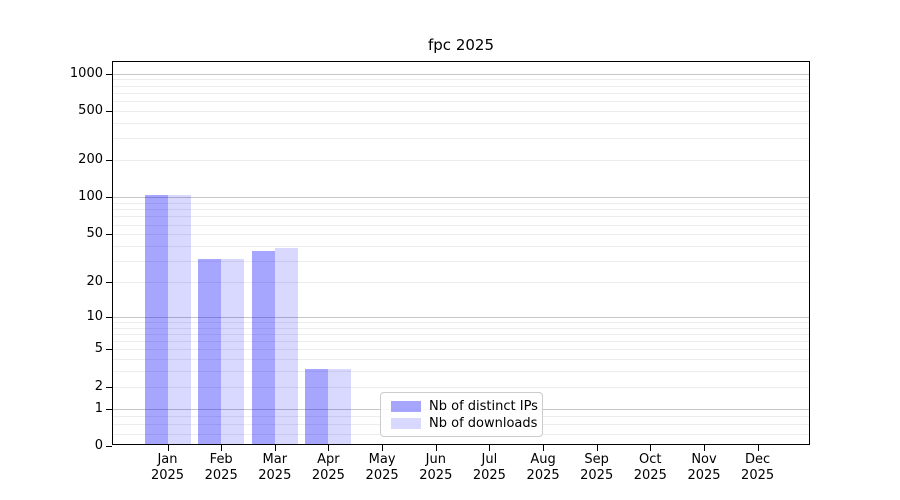 Image resolution: width=900 pixels, height=500 pixels. What do you see at coordinates (90, 110) in the screenshot?
I see `y-tick-label: 500` at bounding box center [90, 110].